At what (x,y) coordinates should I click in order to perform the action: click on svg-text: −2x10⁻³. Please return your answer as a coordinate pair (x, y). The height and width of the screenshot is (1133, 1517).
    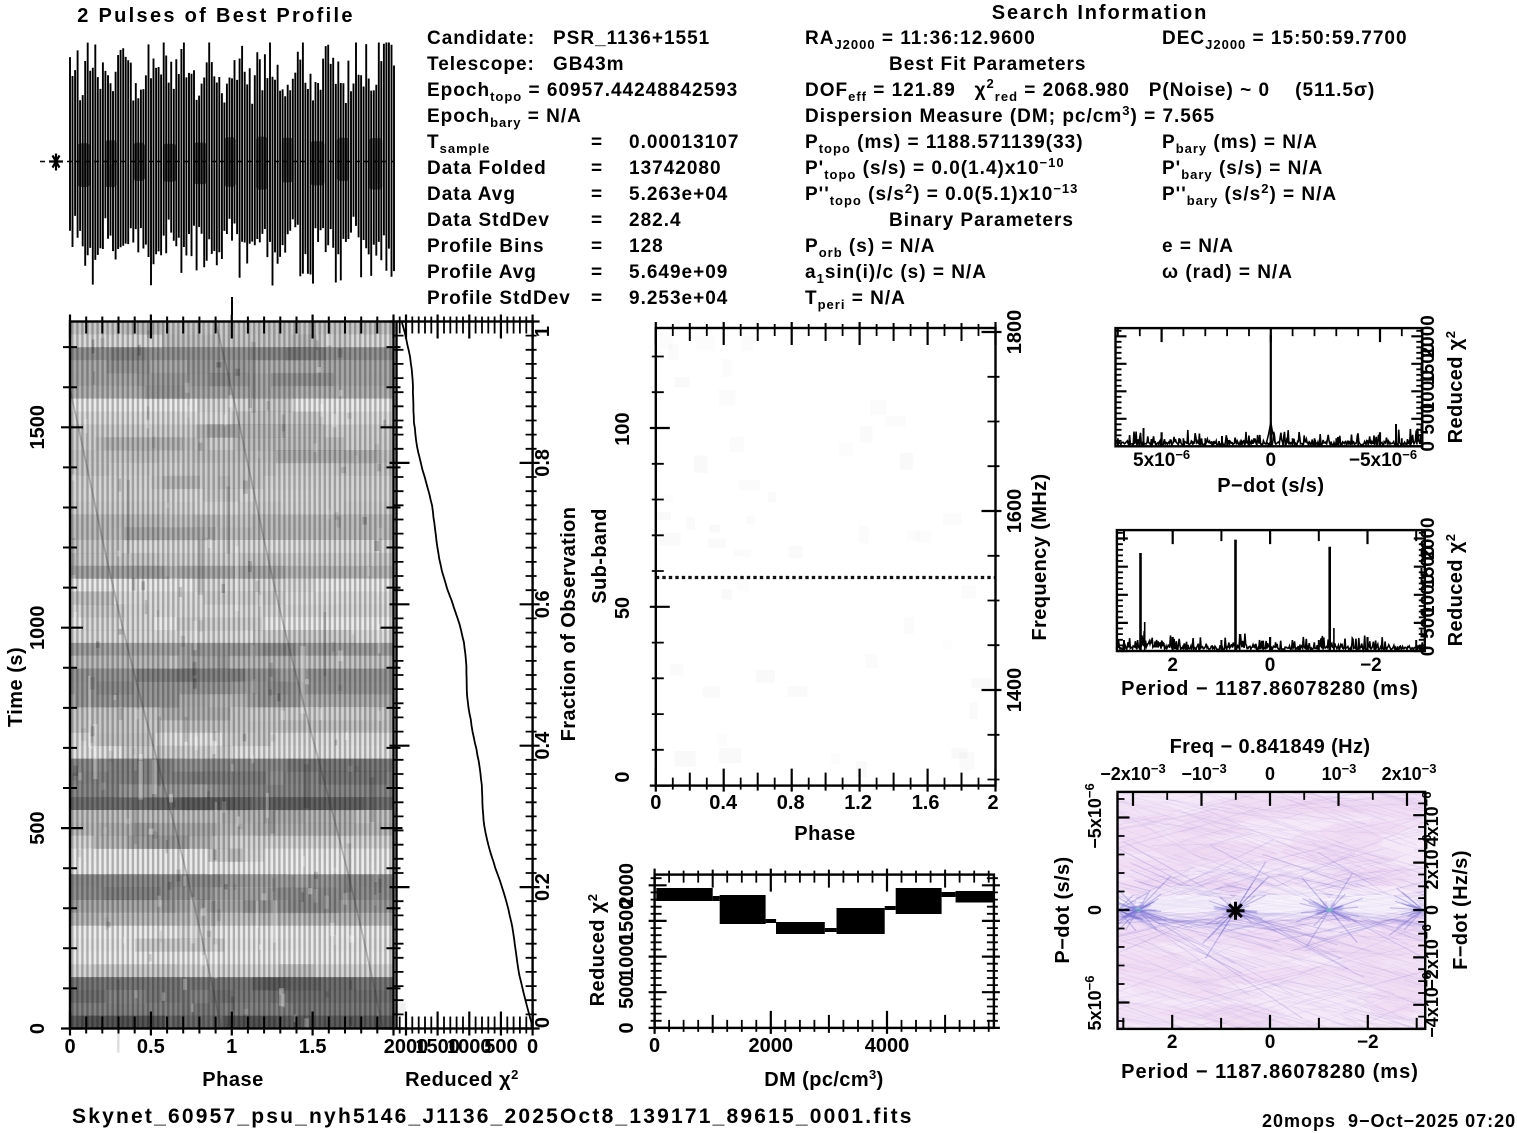
    Looking at the image, I should click on (1132, 772).